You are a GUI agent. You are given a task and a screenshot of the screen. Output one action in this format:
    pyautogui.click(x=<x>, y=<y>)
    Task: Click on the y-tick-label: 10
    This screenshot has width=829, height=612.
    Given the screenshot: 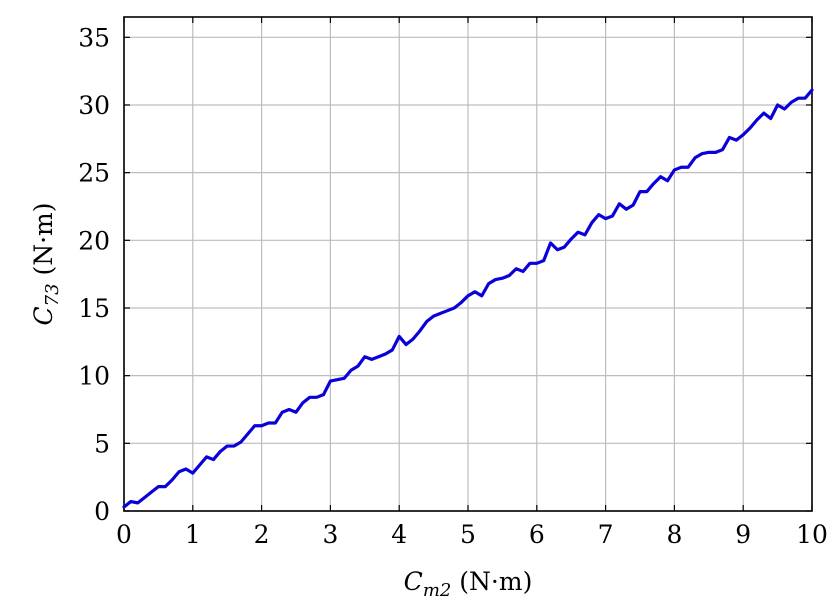 What is the action you would take?
    pyautogui.click(x=94, y=376)
    